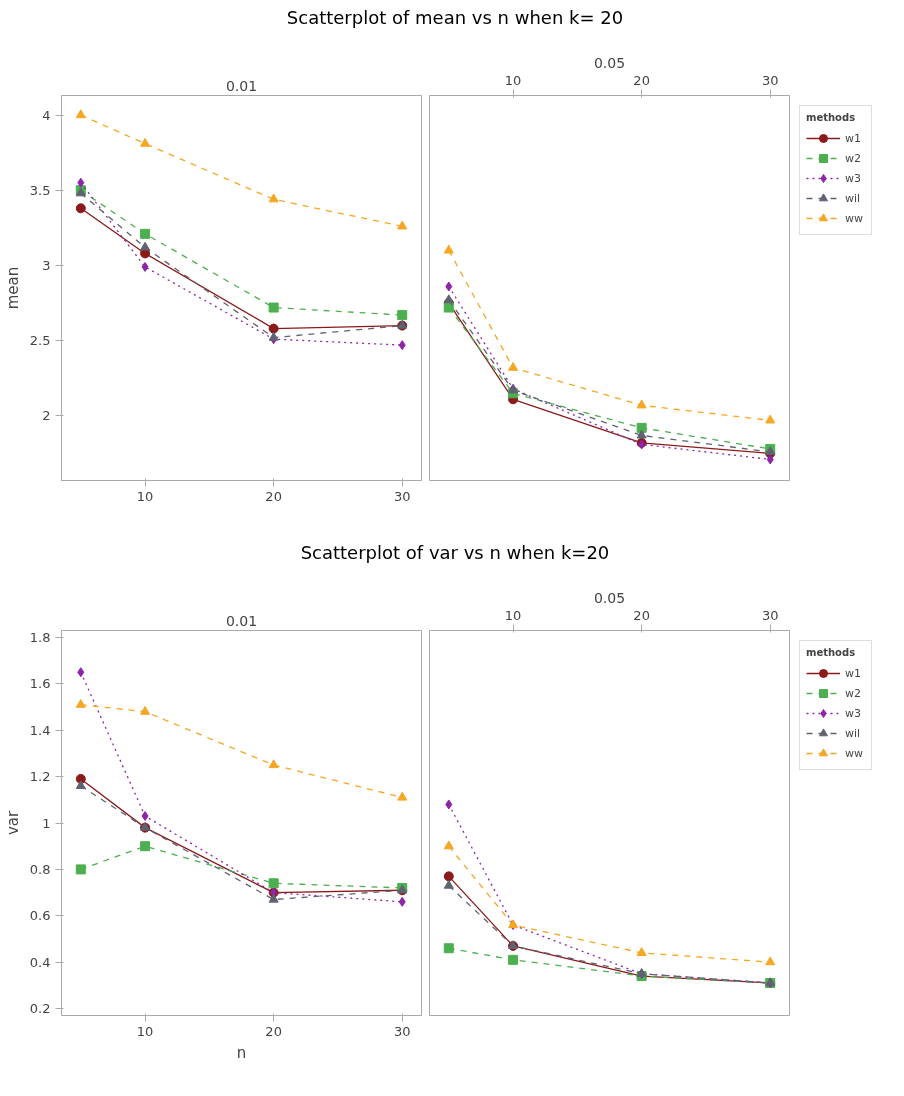  What do you see at coordinates (12, 288) in the screenshot?
I see `y-axis-title: mean` at bounding box center [12, 288].